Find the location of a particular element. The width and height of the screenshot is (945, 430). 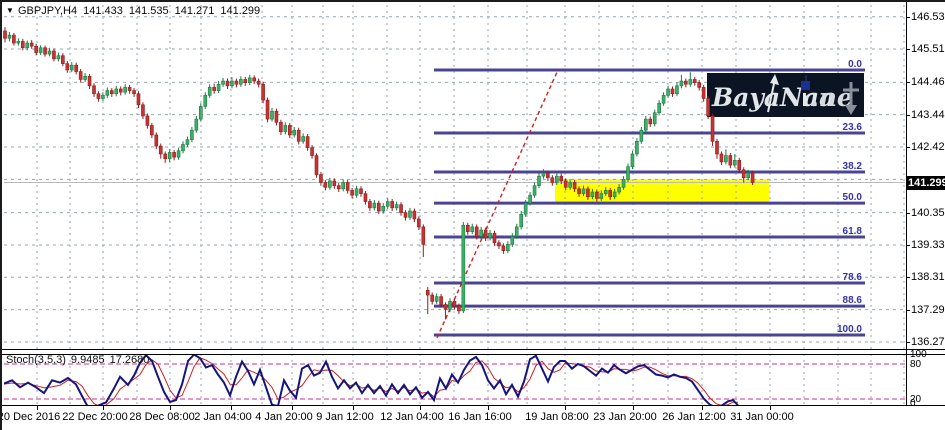

fib-label-38.2: 38.2 is located at coordinates (853, 166).